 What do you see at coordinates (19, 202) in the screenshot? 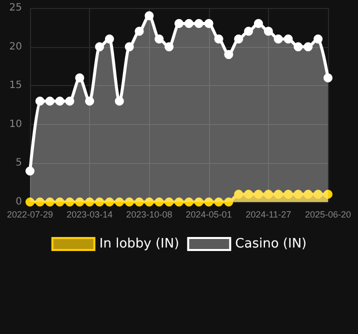
I see `y-tick-label: 0` at bounding box center [19, 202].